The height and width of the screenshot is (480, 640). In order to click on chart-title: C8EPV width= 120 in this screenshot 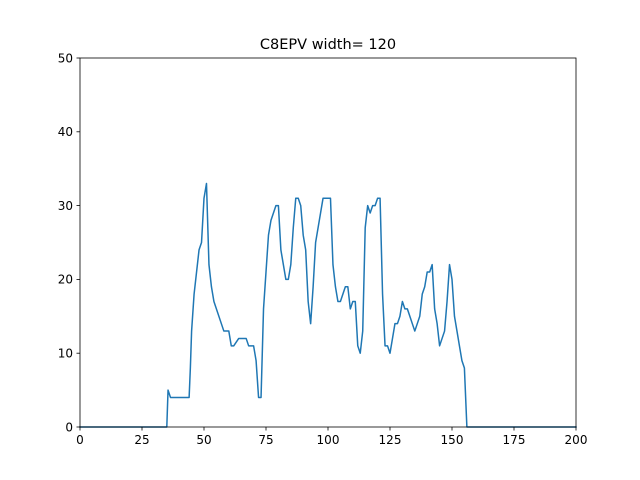, I will do `click(328, 45)`.